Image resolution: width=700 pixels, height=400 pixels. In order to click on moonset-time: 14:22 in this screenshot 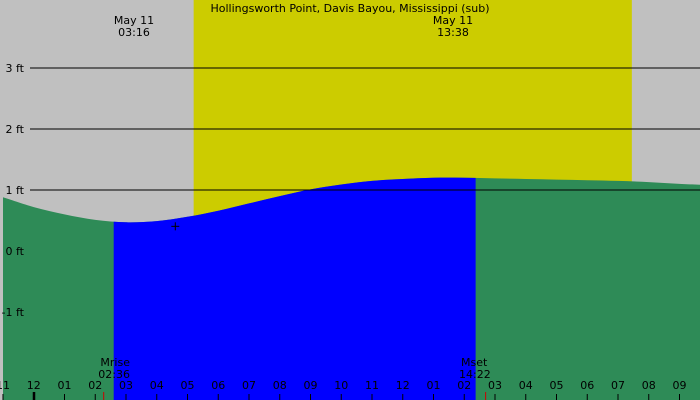, I will do `click(475, 374)`.